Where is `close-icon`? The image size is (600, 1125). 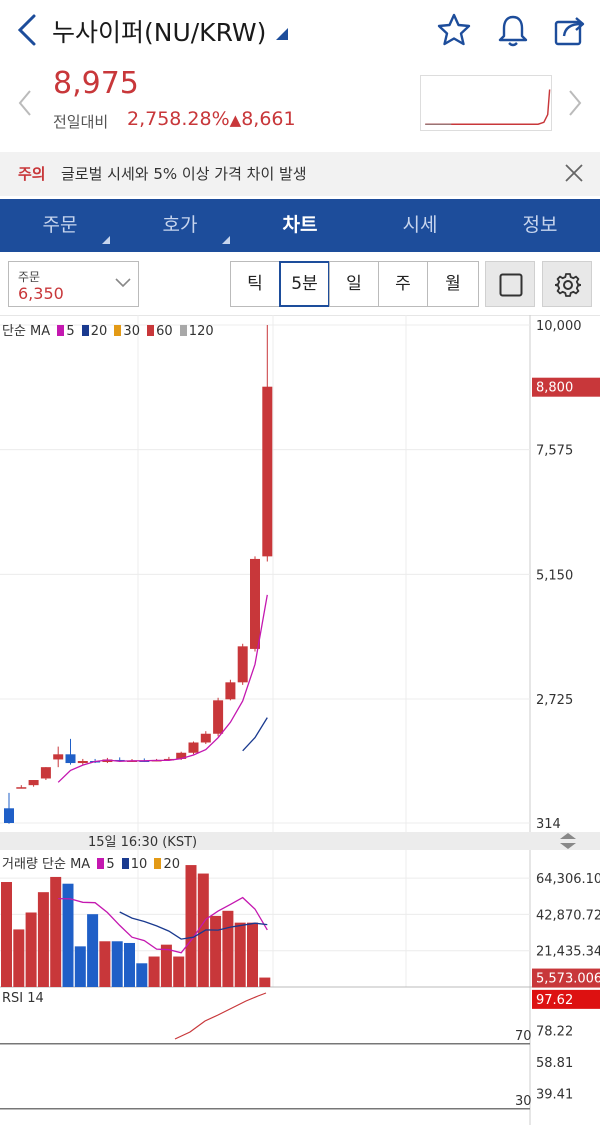
close-icon is located at coordinates (574, 173).